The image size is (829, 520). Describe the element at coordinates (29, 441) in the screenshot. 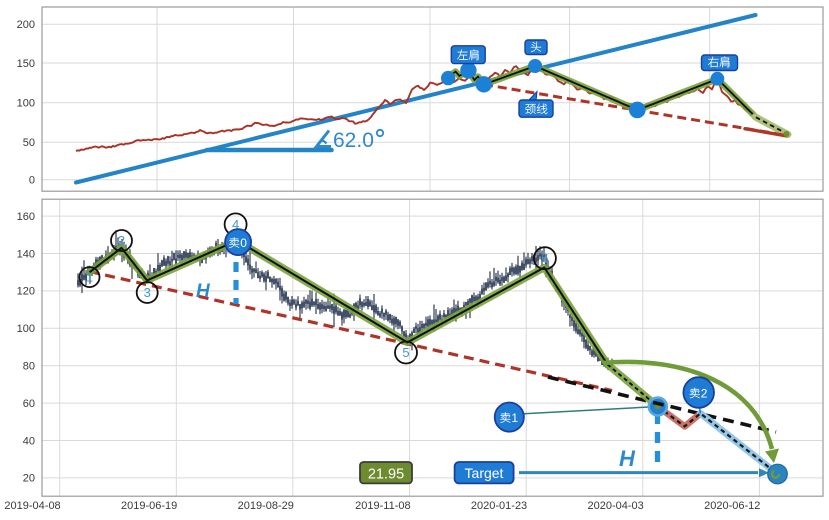

I see `svg-text: 40` at that location.